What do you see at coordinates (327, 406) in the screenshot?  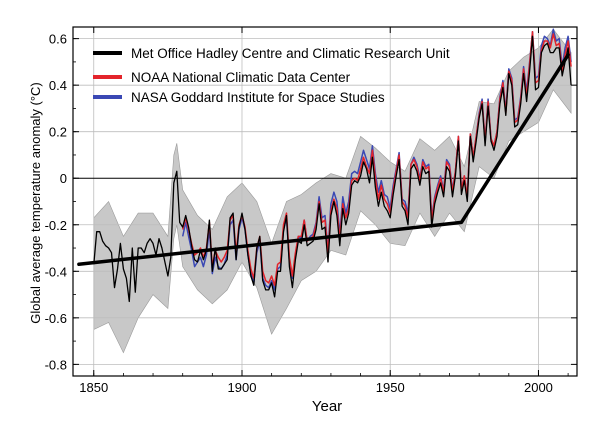 I see `x-axis-label: Year` at bounding box center [327, 406].